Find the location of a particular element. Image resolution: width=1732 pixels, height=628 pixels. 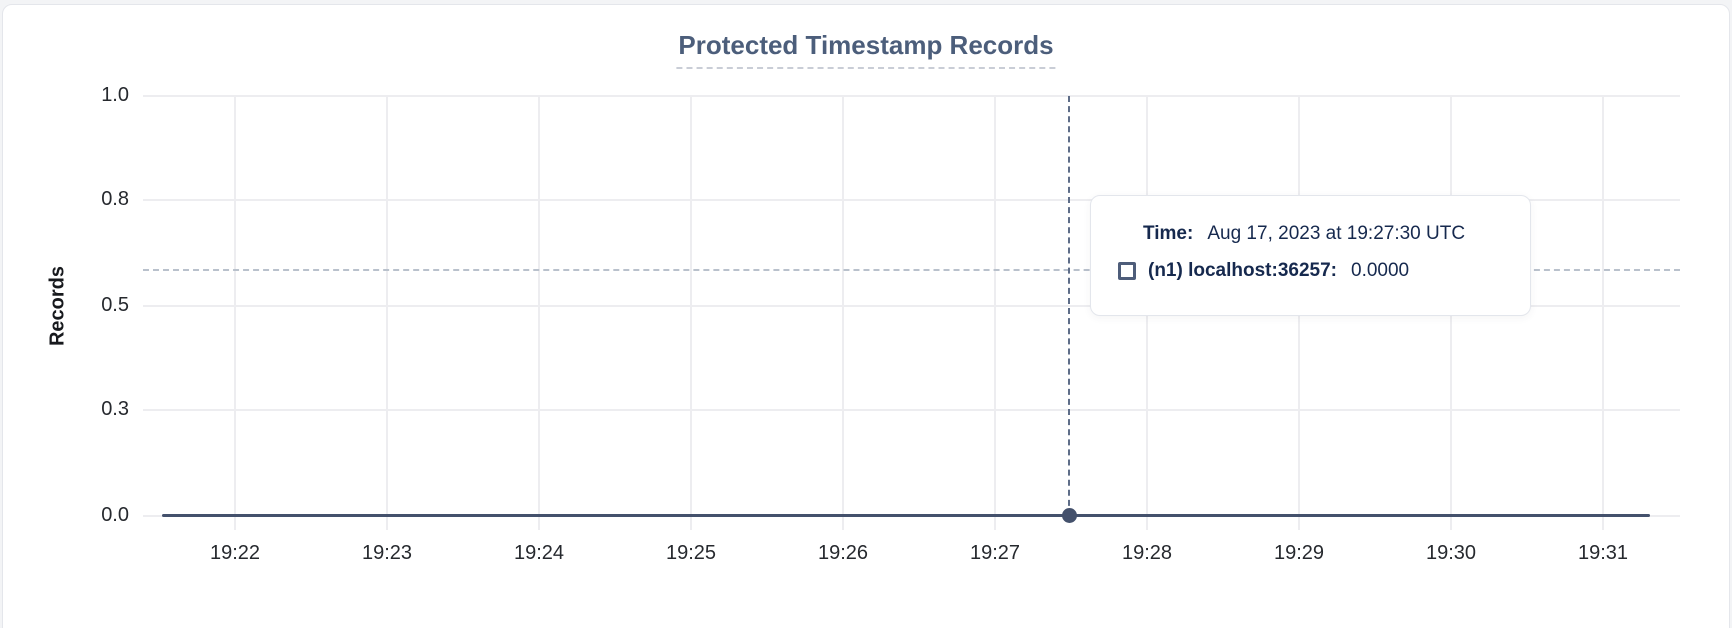

y-axis-tick-label: 1.0 is located at coordinates (115, 95).